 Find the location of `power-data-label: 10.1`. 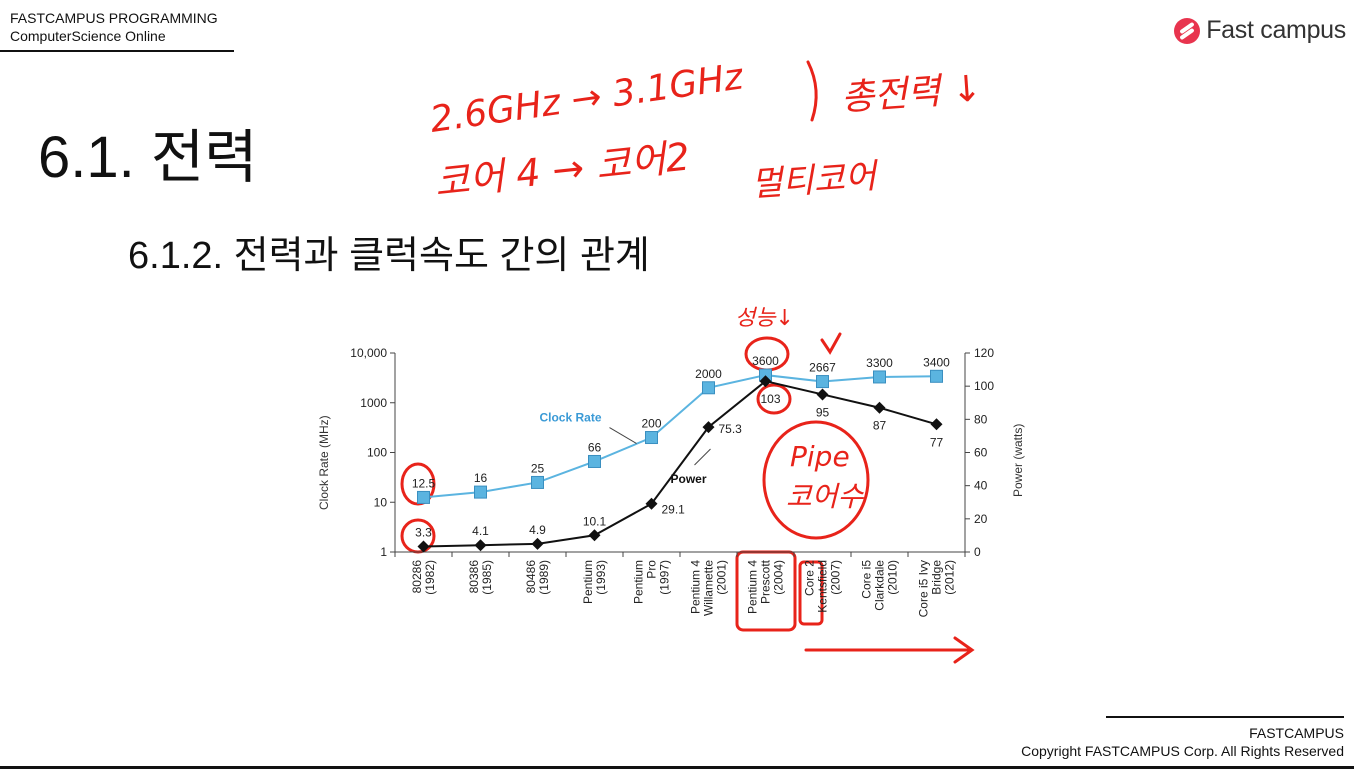

power-data-label: 10.1 is located at coordinates (595, 521).